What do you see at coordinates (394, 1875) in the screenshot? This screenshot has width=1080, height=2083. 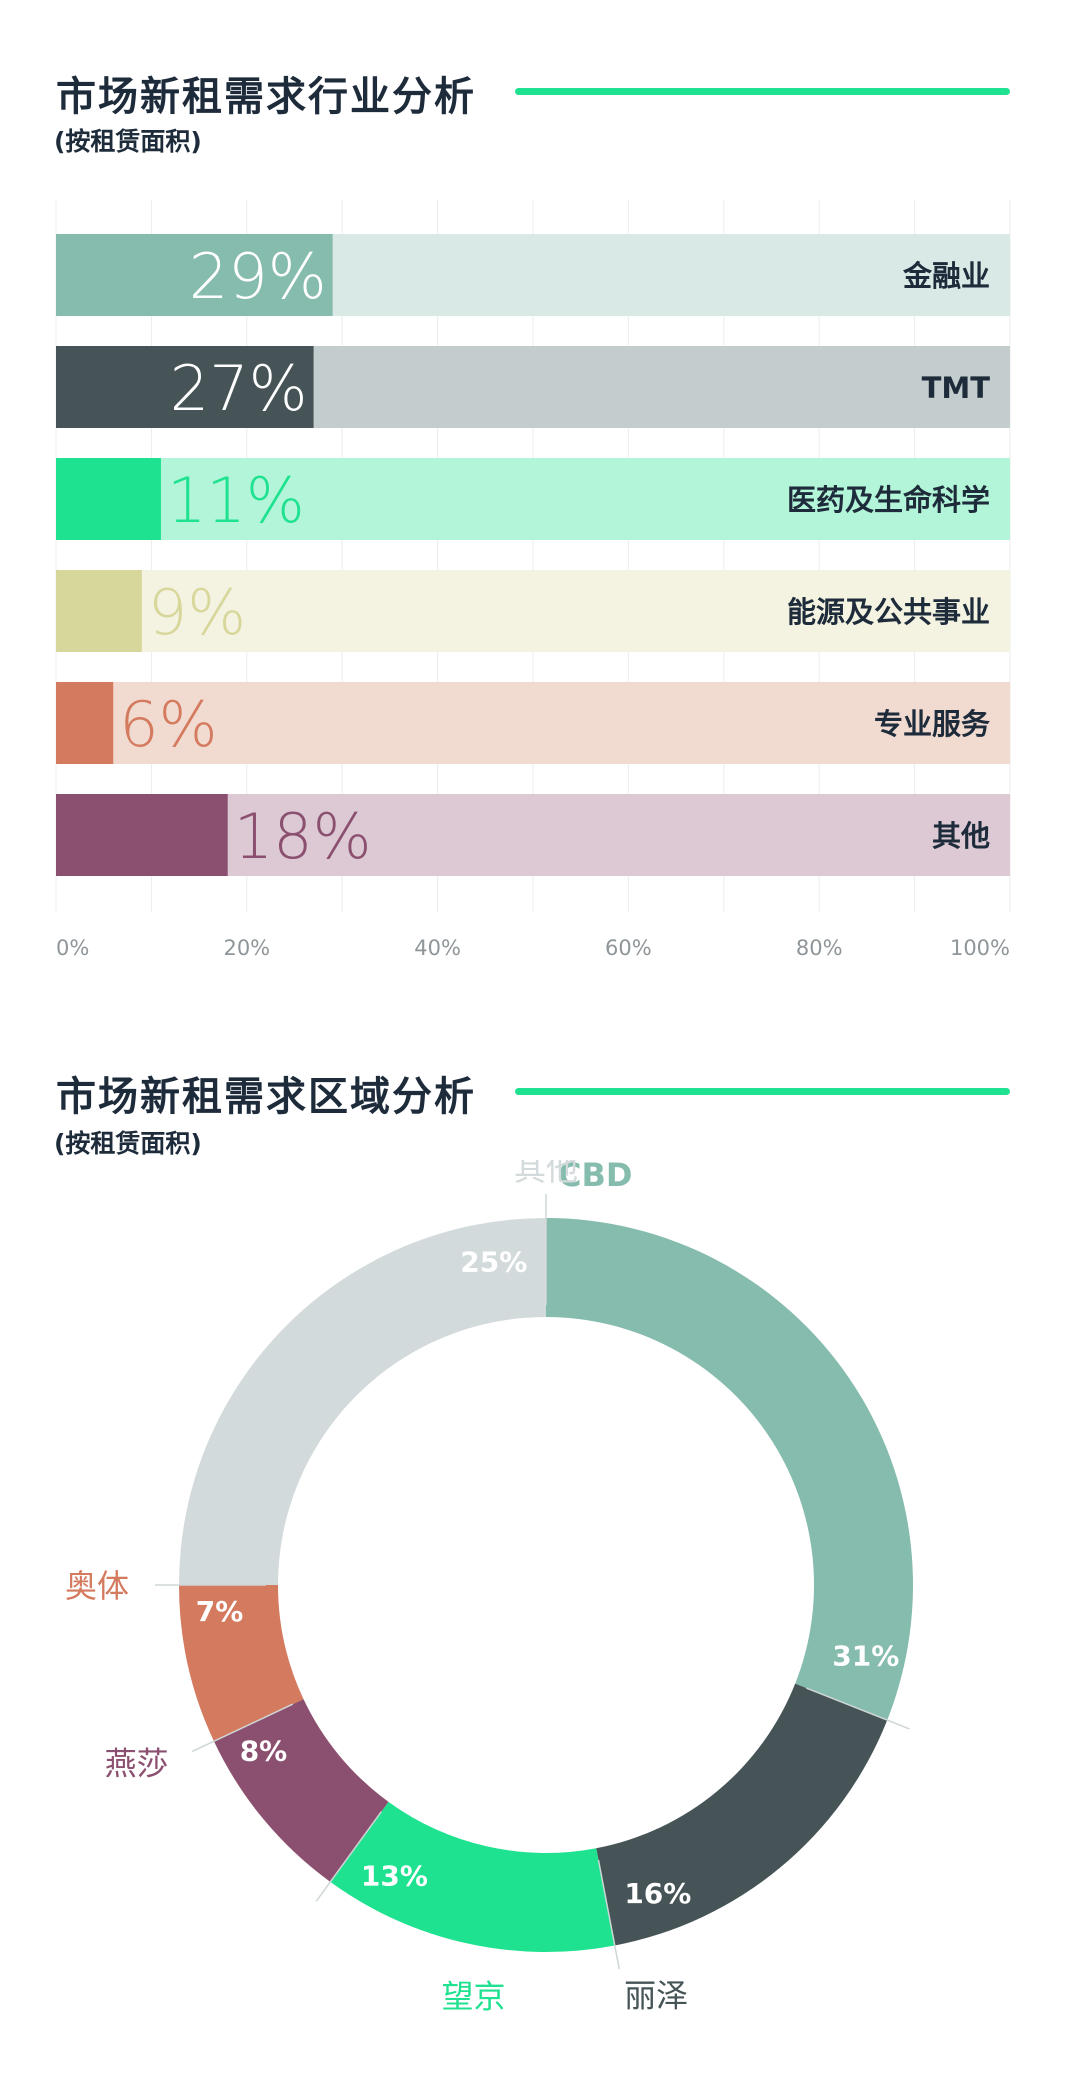 I see `slice-value-label: 13%` at bounding box center [394, 1875].